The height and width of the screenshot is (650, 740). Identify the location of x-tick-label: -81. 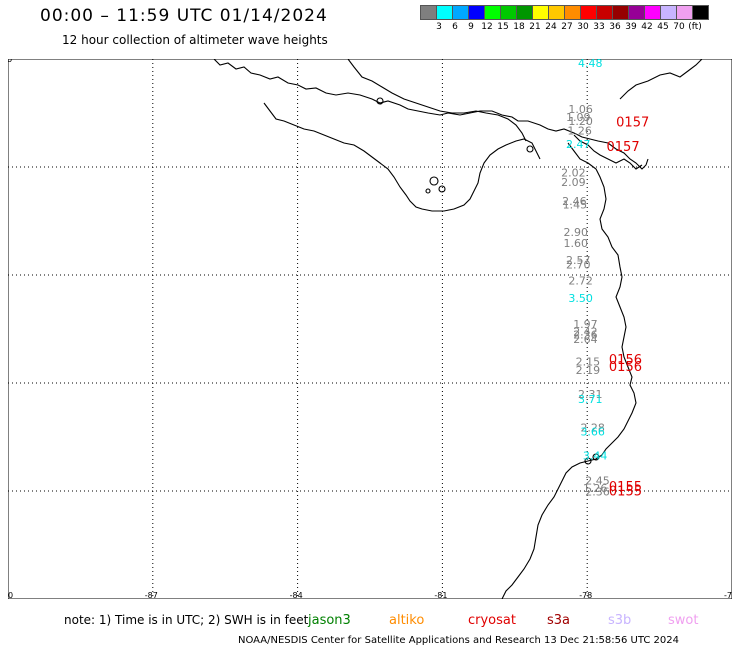
(440, 595).